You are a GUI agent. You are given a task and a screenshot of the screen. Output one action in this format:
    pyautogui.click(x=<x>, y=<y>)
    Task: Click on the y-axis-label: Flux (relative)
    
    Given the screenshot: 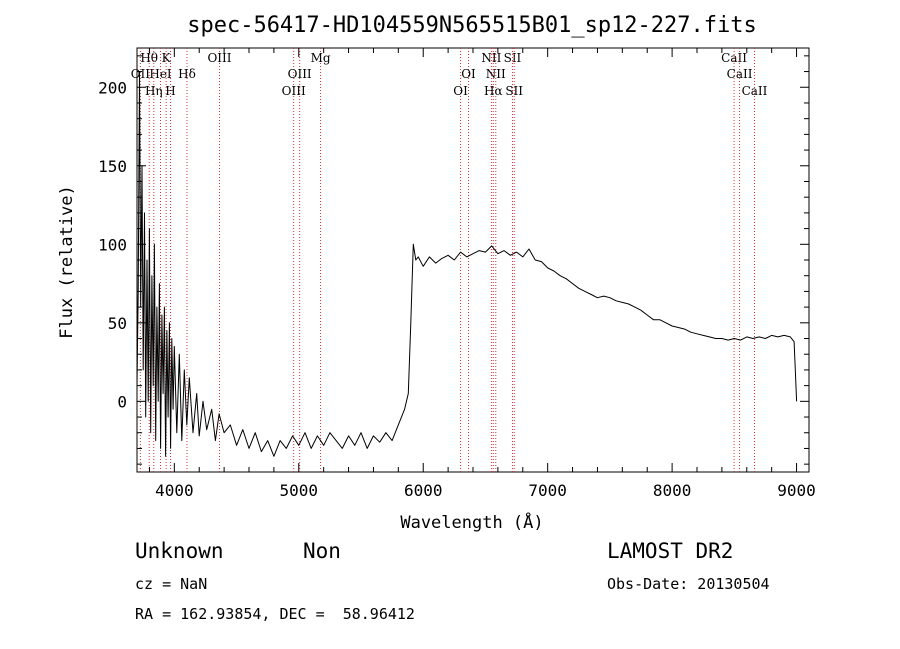 What is the action you would take?
    pyautogui.click(x=67, y=262)
    